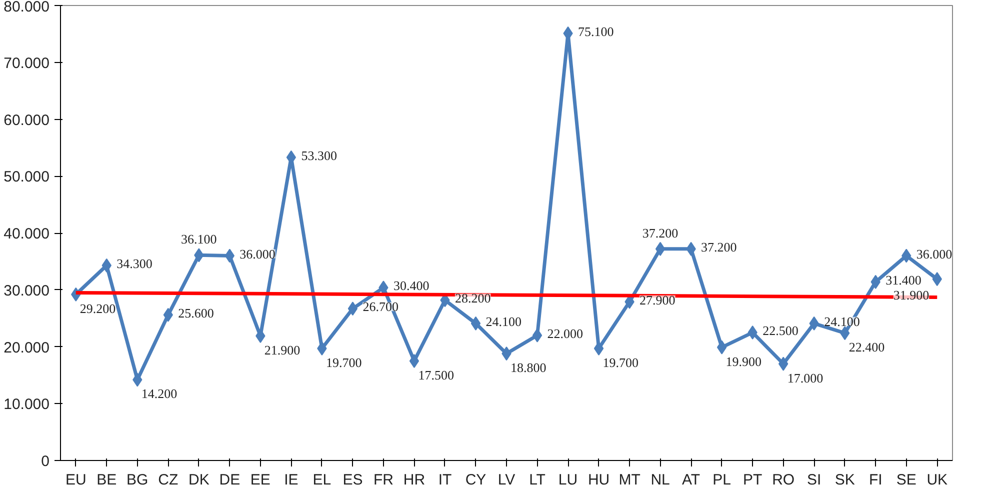 The height and width of the screenshot is (491, 982). What do you see at coordinates (445, 480) in the screenshot?
I see `x-tick-label: IT` at bounding box center [445, 480].